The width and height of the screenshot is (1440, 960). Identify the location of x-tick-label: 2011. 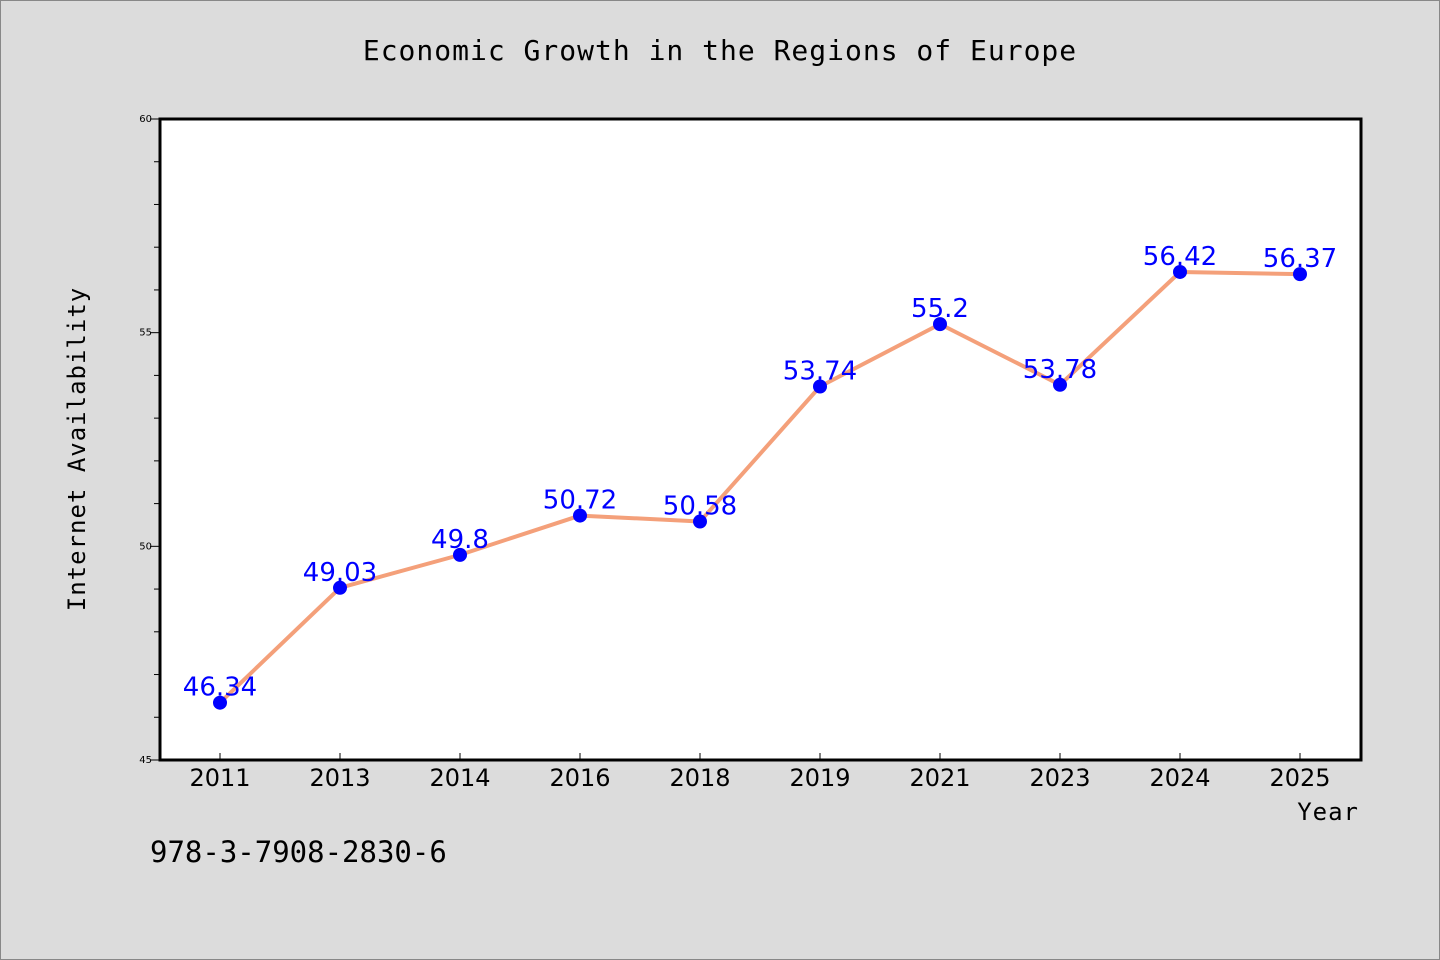
(219, 778).